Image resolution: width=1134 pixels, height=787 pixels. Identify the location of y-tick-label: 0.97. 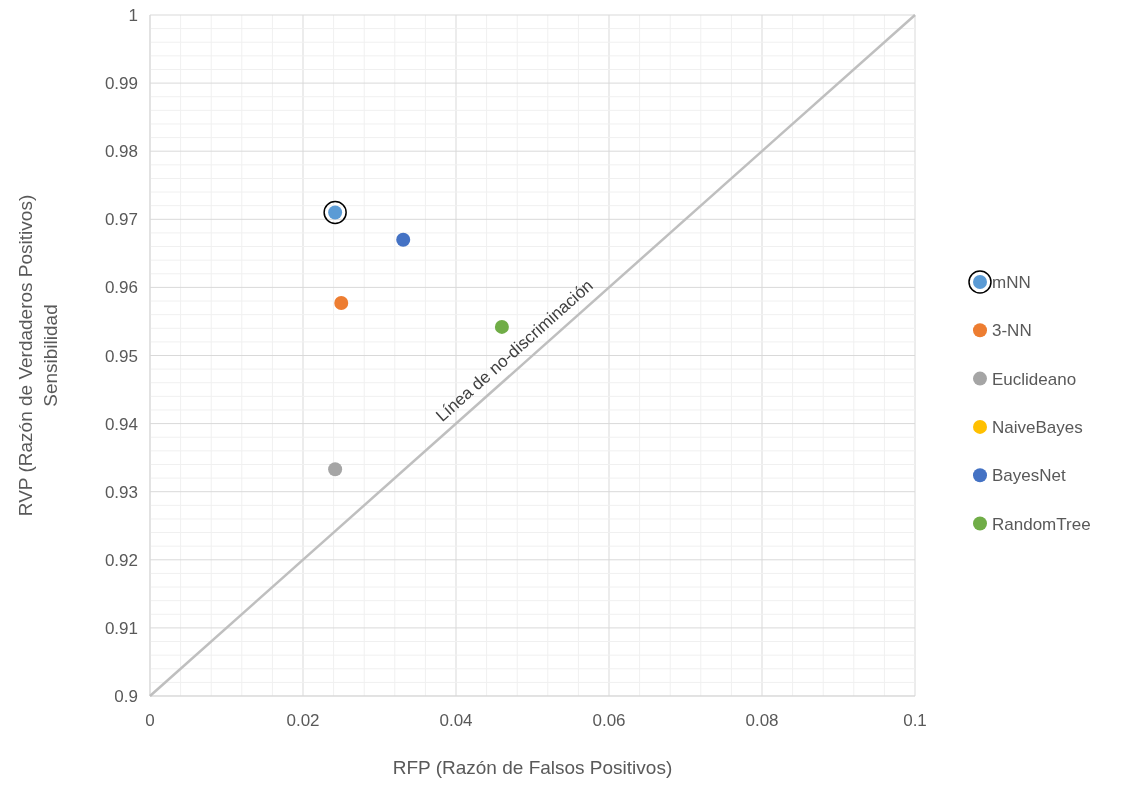
(121, 220).